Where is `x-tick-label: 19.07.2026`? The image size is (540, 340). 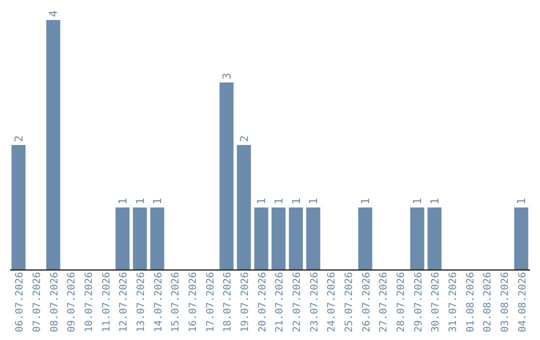
x-tick-label: 19.07.2026 is located at coordinates (245, 302).